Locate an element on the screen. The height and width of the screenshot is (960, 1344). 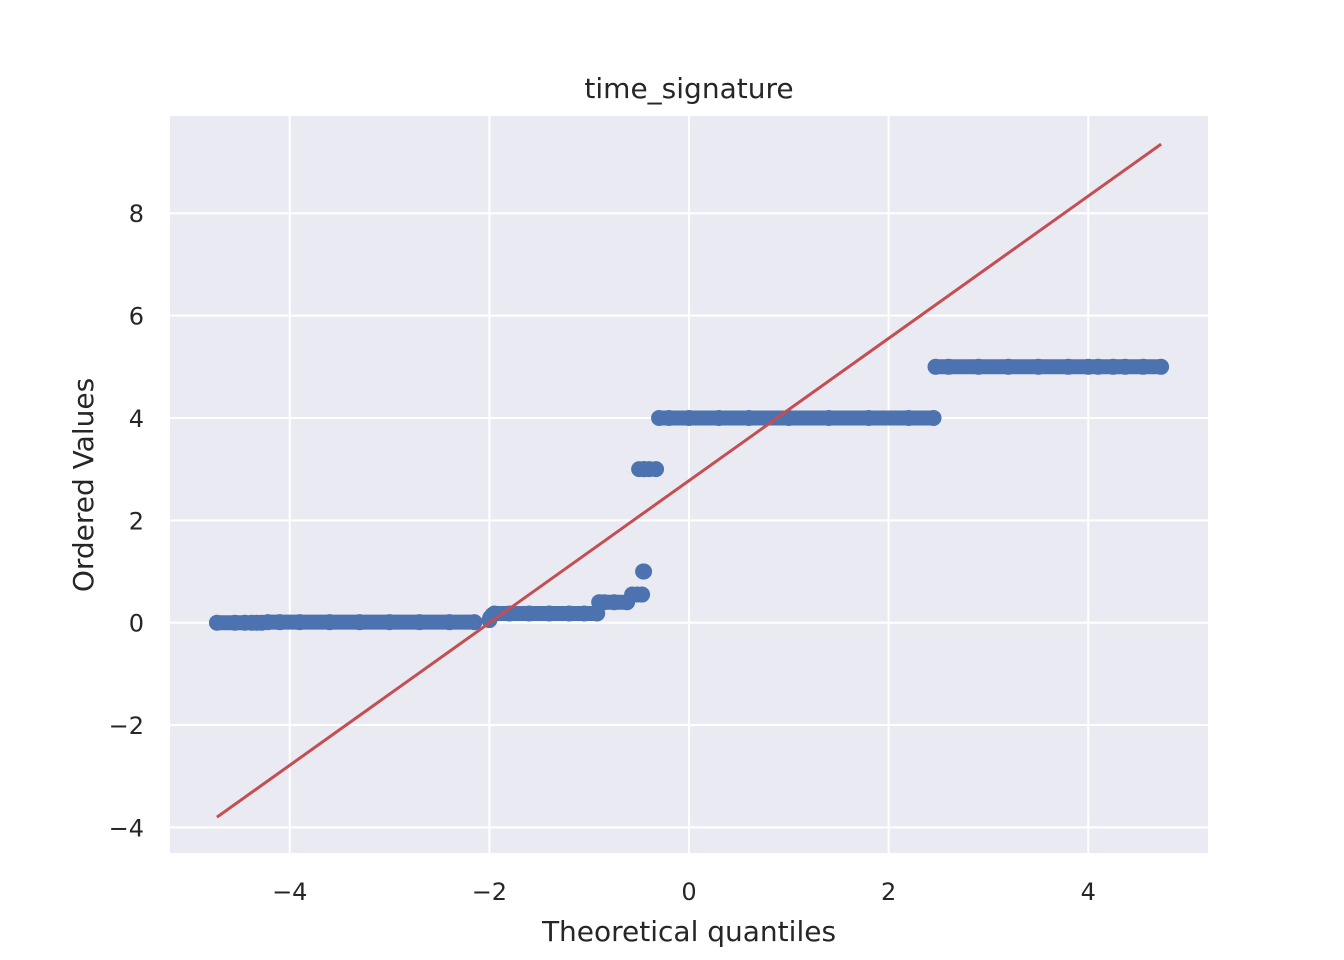
y-tick-label: 2 is located at coordinates (136, 521).